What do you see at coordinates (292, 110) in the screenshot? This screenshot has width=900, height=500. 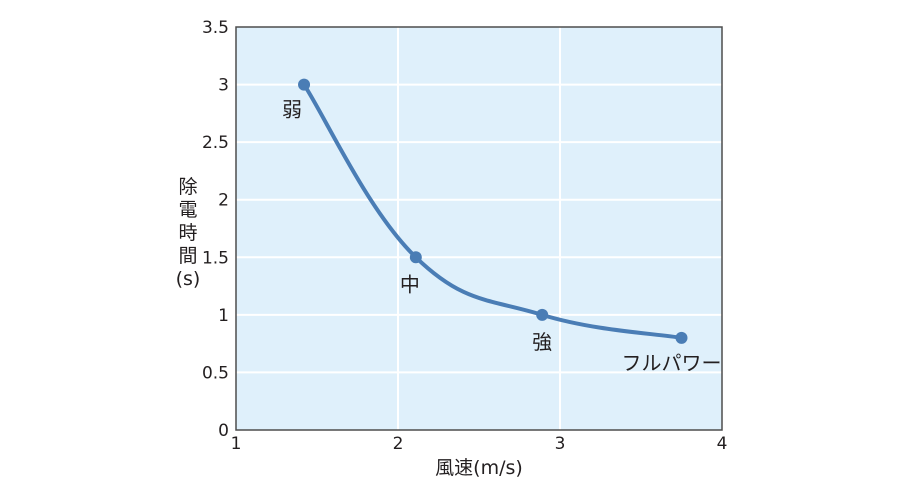 I see `data-point-label: 弱` at bounding box center [292, 110].